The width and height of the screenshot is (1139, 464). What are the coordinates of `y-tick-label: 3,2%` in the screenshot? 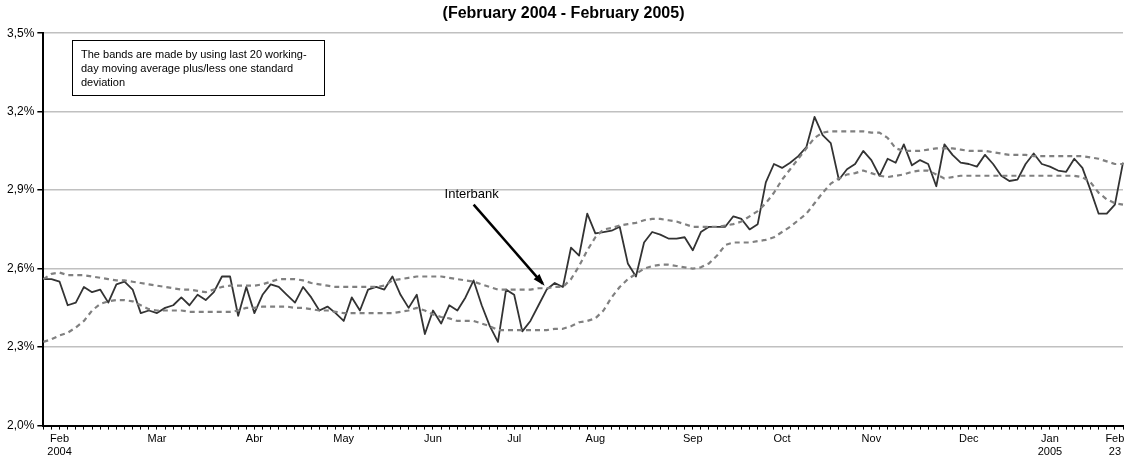 It's located at (20, 110).